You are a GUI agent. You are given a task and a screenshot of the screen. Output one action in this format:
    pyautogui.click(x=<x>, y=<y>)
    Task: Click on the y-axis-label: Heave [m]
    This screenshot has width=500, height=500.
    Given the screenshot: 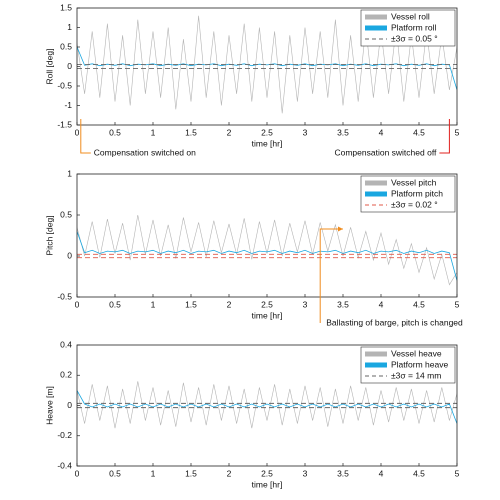 What is the action you would take?
    pyautogui.click(x=49, y=405)
    